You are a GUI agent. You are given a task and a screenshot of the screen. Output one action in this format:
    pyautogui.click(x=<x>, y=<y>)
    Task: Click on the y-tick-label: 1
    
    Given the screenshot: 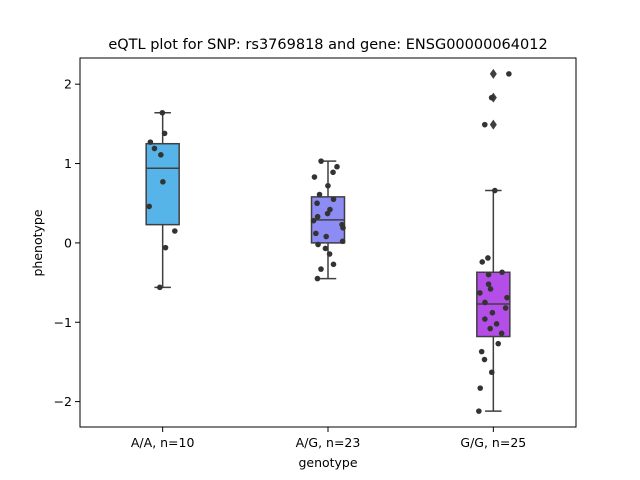 What is the action you would take?
    pyautogui.click(x=68, y=163)
    